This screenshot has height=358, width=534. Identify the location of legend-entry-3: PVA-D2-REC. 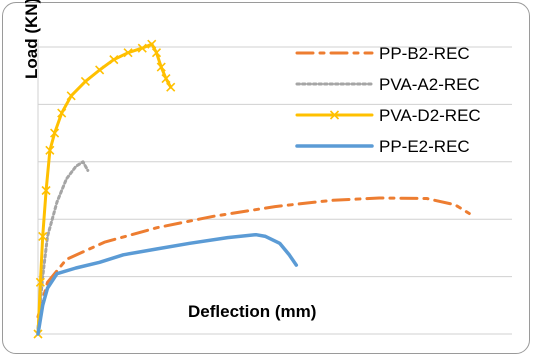
(388, 115).